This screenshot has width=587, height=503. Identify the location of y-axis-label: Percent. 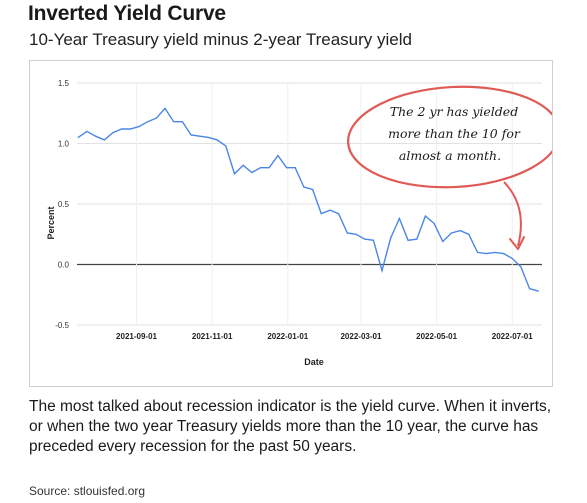
(51, 222).